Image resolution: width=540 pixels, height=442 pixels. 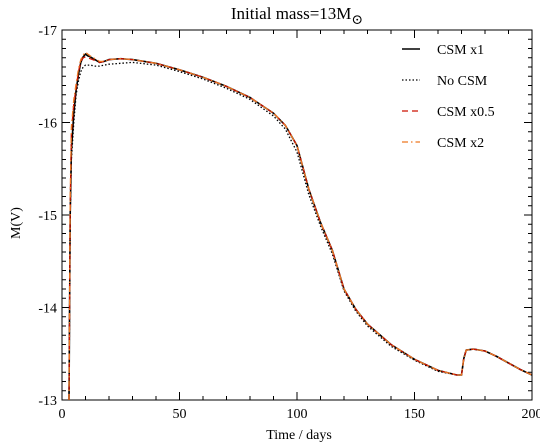 What do you see at coordinates (47, 401) in the screenshot?
I see `y-tick-label: -13` at bounding box center [47, 401].